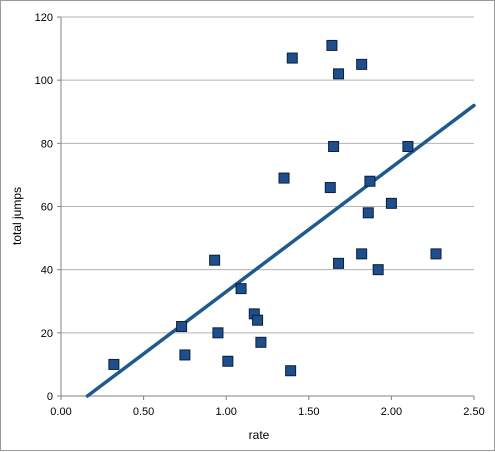 This screenshot has height=452, width=495. Describe the element at coordinates (47, 334) in the screenshot. I see `y-tick-label: 20` at that location.